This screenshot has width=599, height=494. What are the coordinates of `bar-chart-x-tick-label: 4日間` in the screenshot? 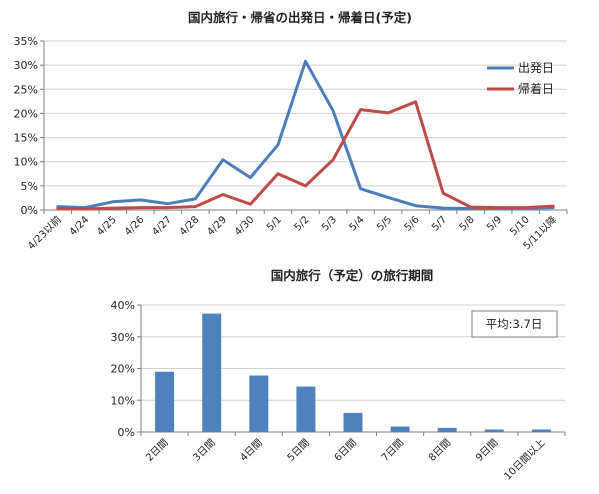 It's located at (251, 450).